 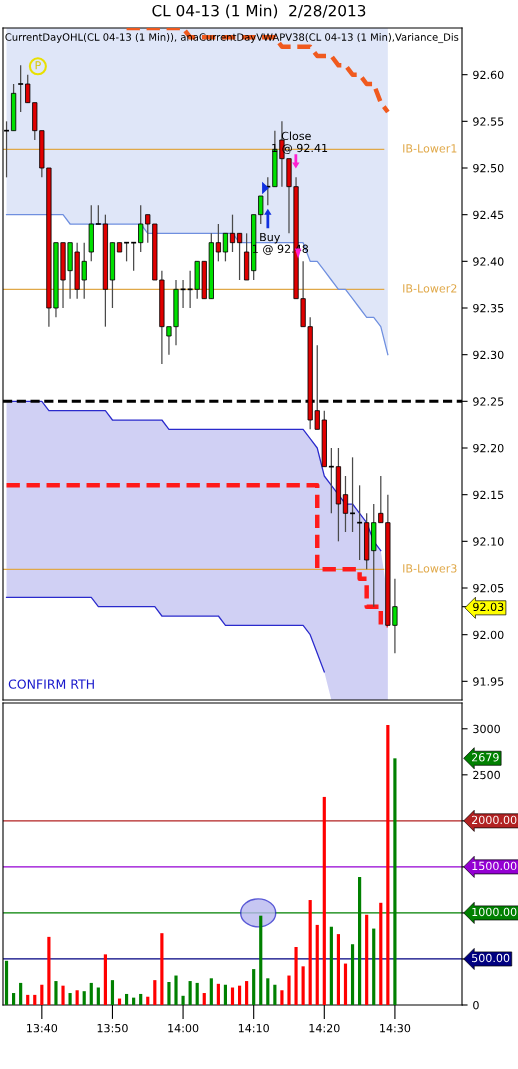 What do you see at coordinates (270, 238) in the screenshot?
I see `annotation: Buy` at bounding box center [270, 238].